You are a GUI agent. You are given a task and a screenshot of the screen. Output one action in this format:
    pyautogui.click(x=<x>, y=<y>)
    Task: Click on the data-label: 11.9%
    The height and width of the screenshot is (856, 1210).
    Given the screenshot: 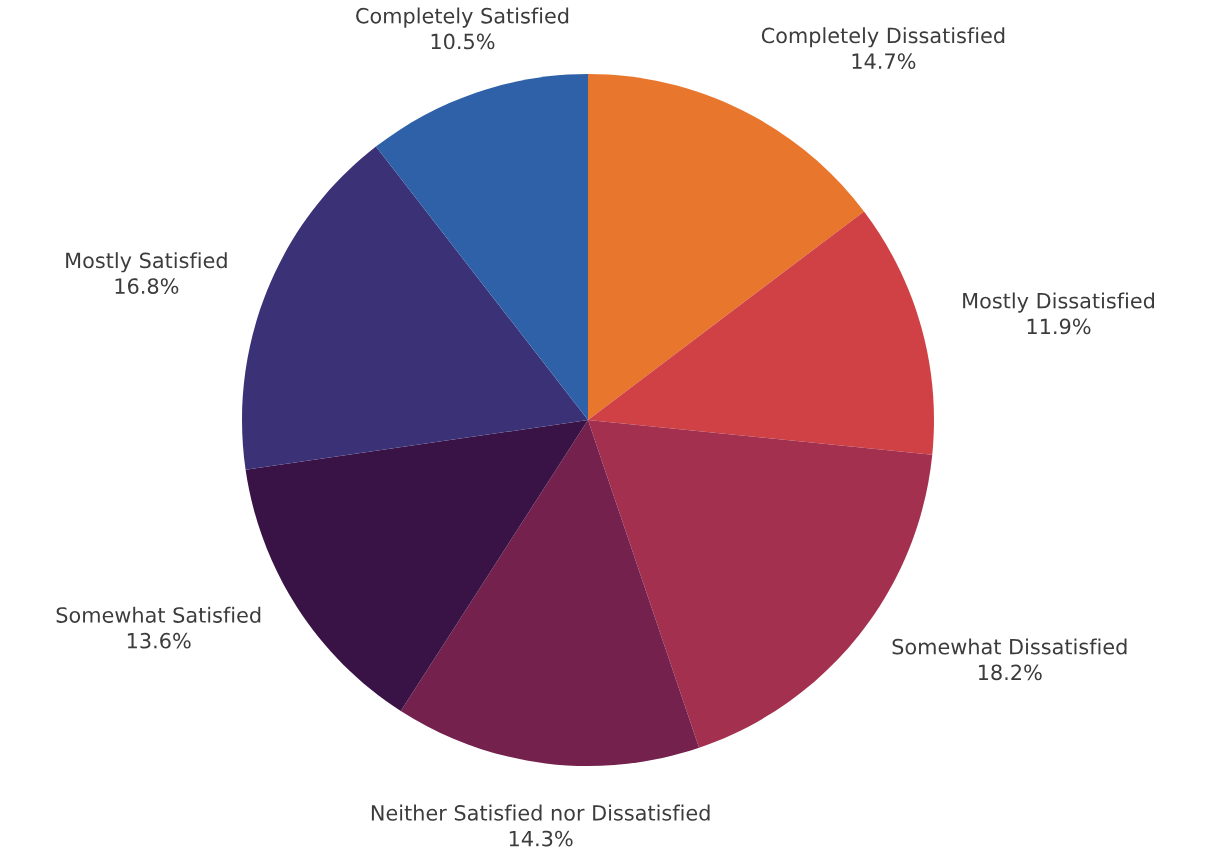 What is the action you would take?
    pyautogui.click(x=1059, y=326)
    